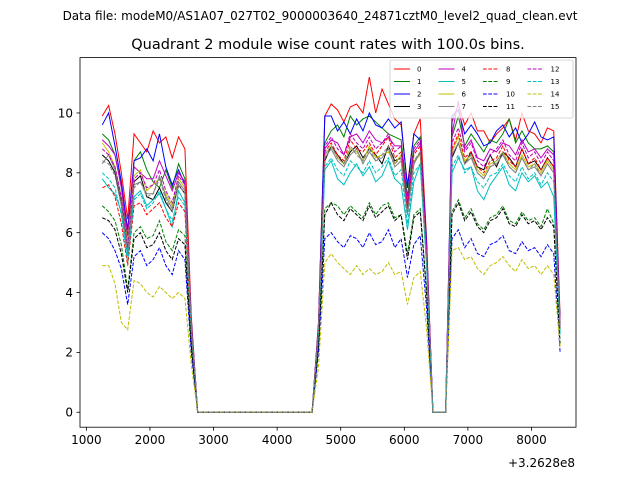  What do you see at coordinates (419, 95) in the screenshot?
I see `legend-label: 2` at bounding box center [419, 95].